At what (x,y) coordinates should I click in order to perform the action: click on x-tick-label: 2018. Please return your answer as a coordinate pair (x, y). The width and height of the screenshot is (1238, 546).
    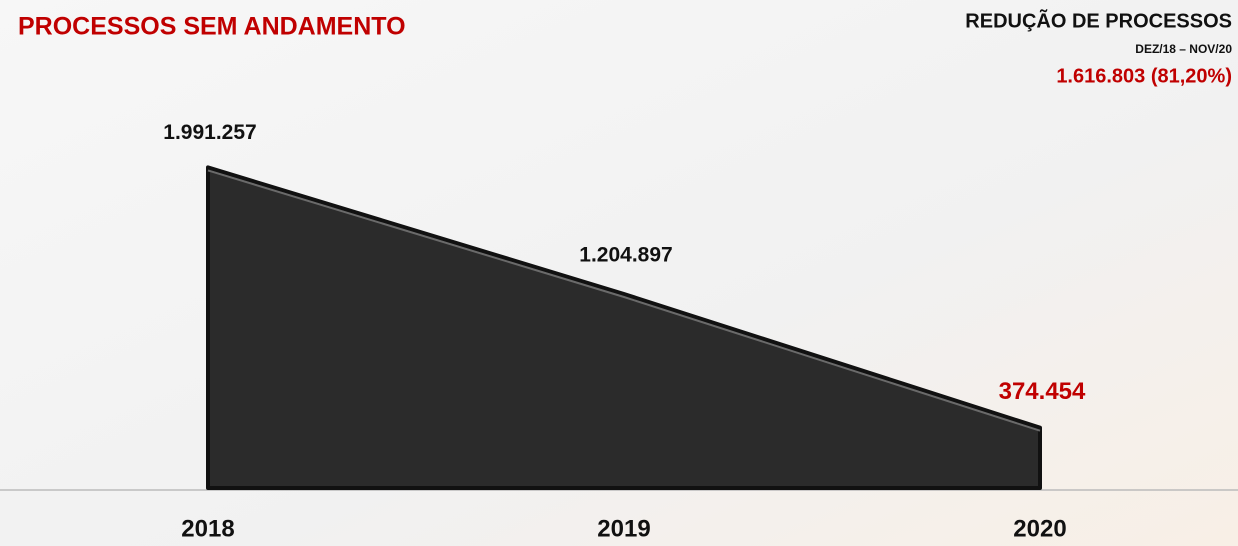
    Looking at the image, I should click on (207, 528).